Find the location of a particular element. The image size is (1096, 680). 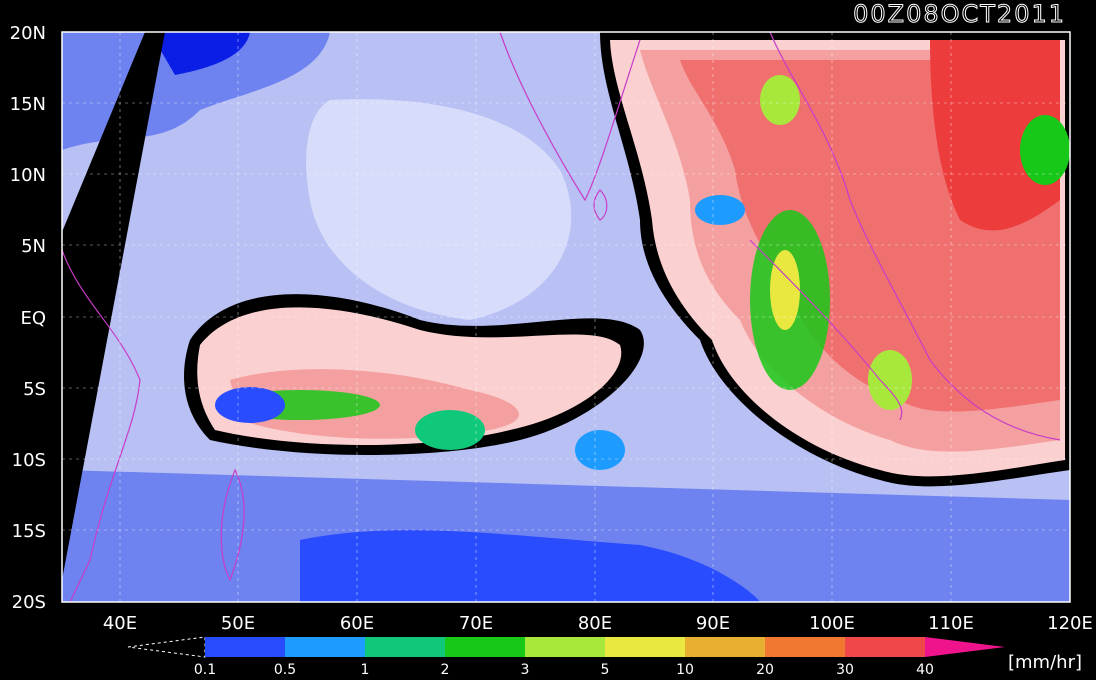

longitude-labels: 40E 50E 60E 70E 80E 90E 100E 110E 120E is located at coordinates (598, 623).